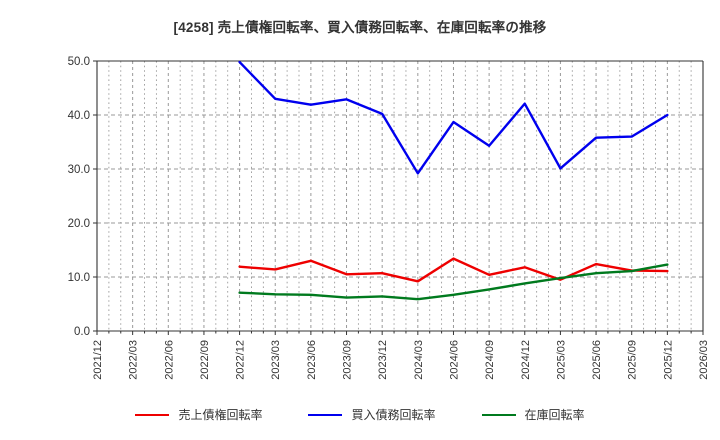 The image size is (720, 440). I want to click on x-axis-tick-label: 2023/09, so click(348, 360).